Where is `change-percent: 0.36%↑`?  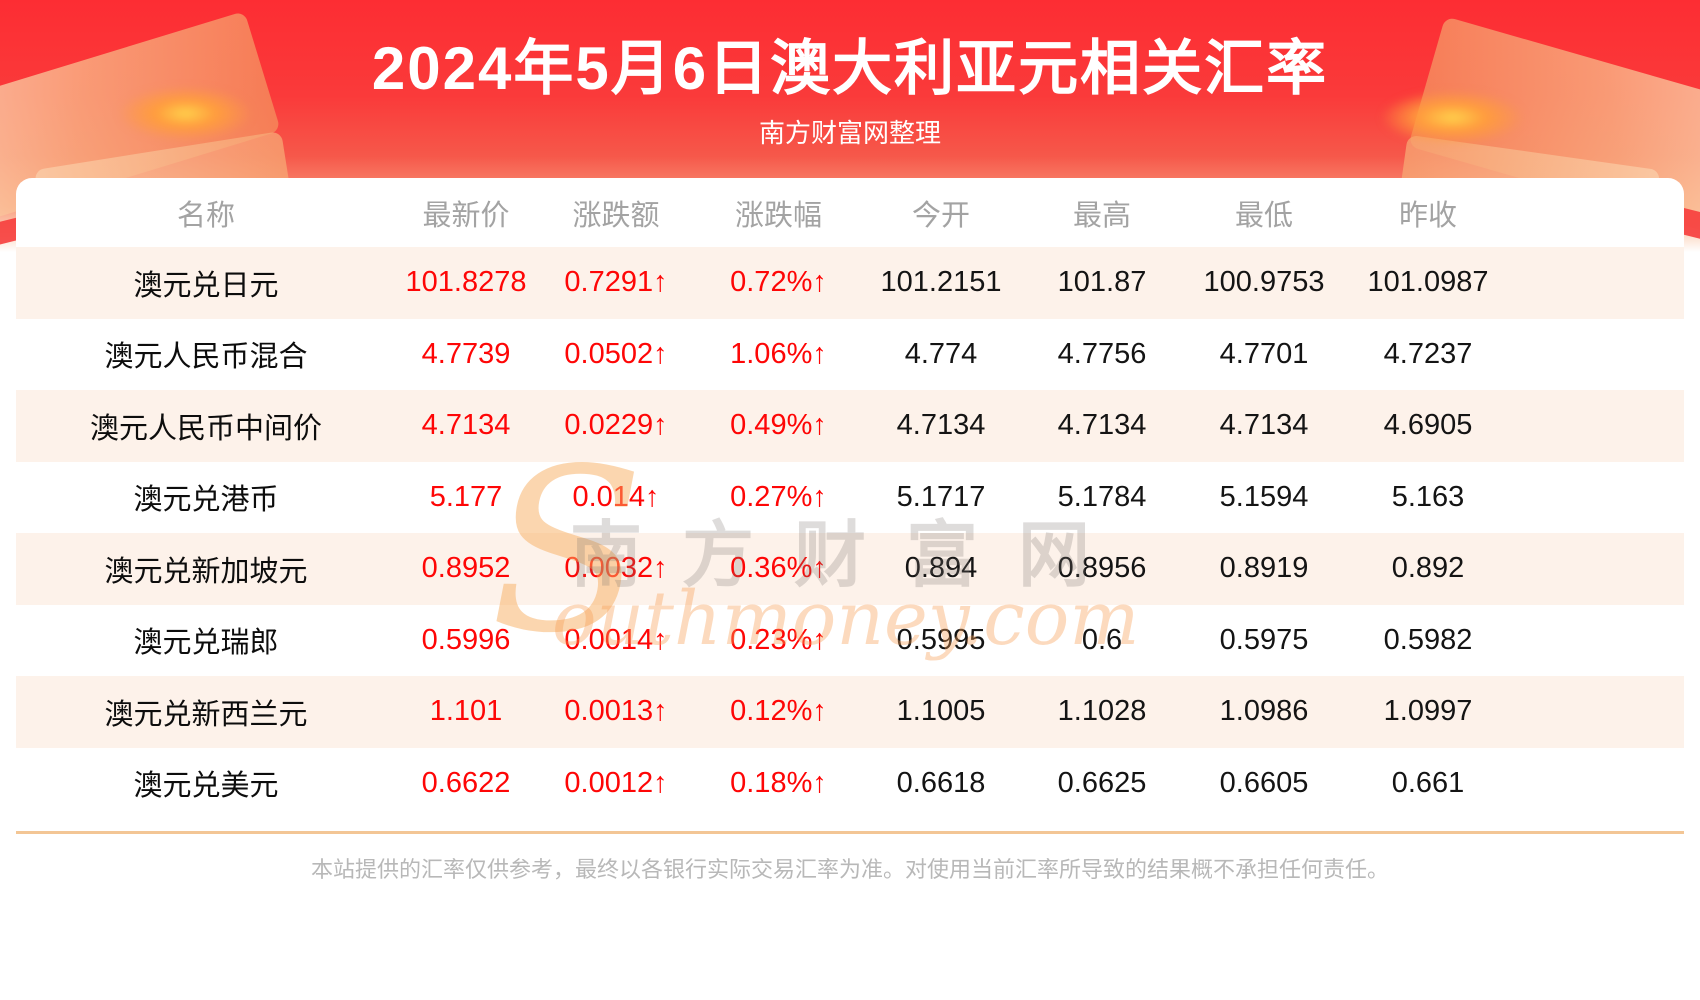
change-percent: 0.36%↑ is located at coordinates (778, 568).